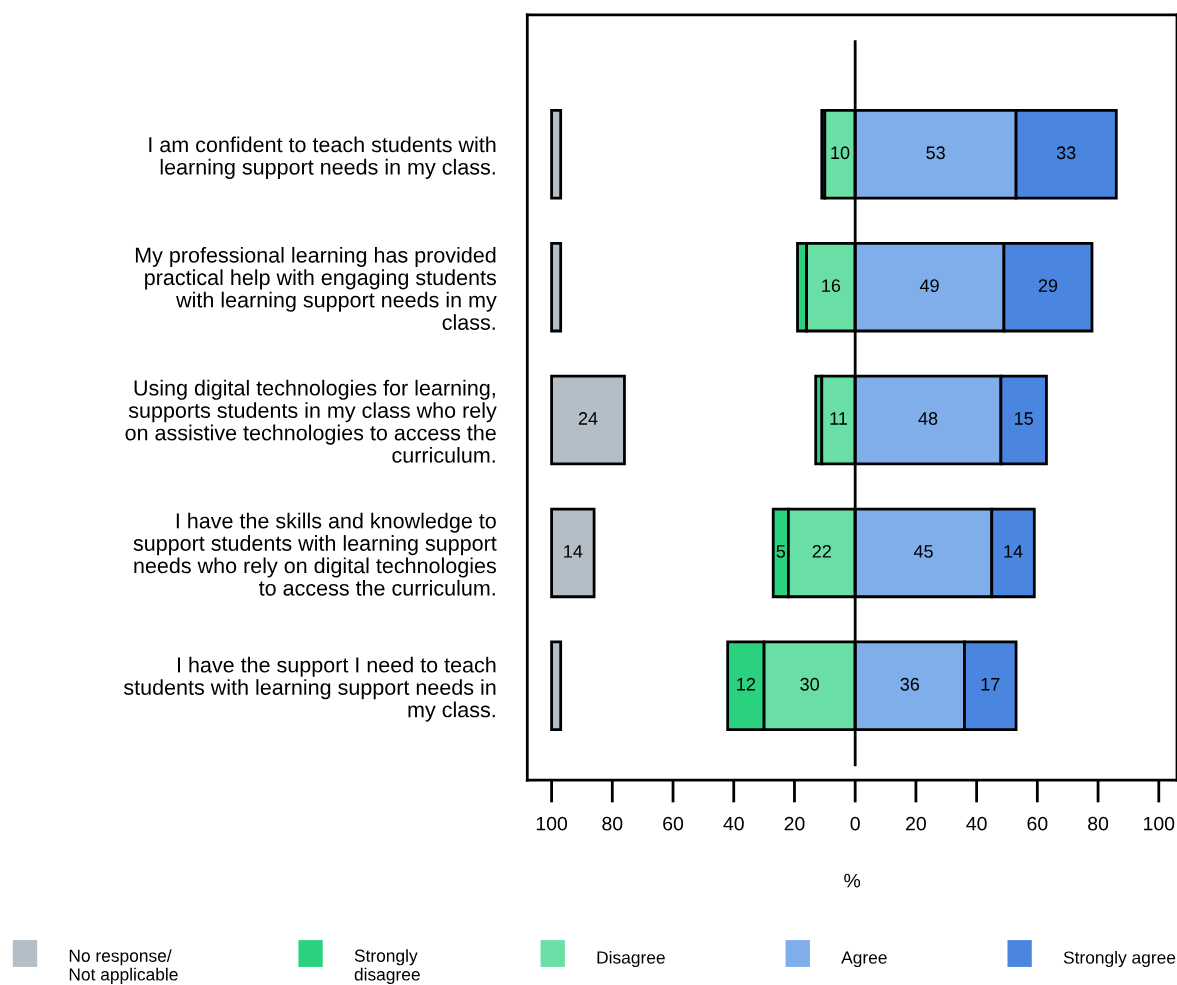  Describe the element at coordinates (855, 823) in the screenshot. I see `x-tick-label: 0` at that location.